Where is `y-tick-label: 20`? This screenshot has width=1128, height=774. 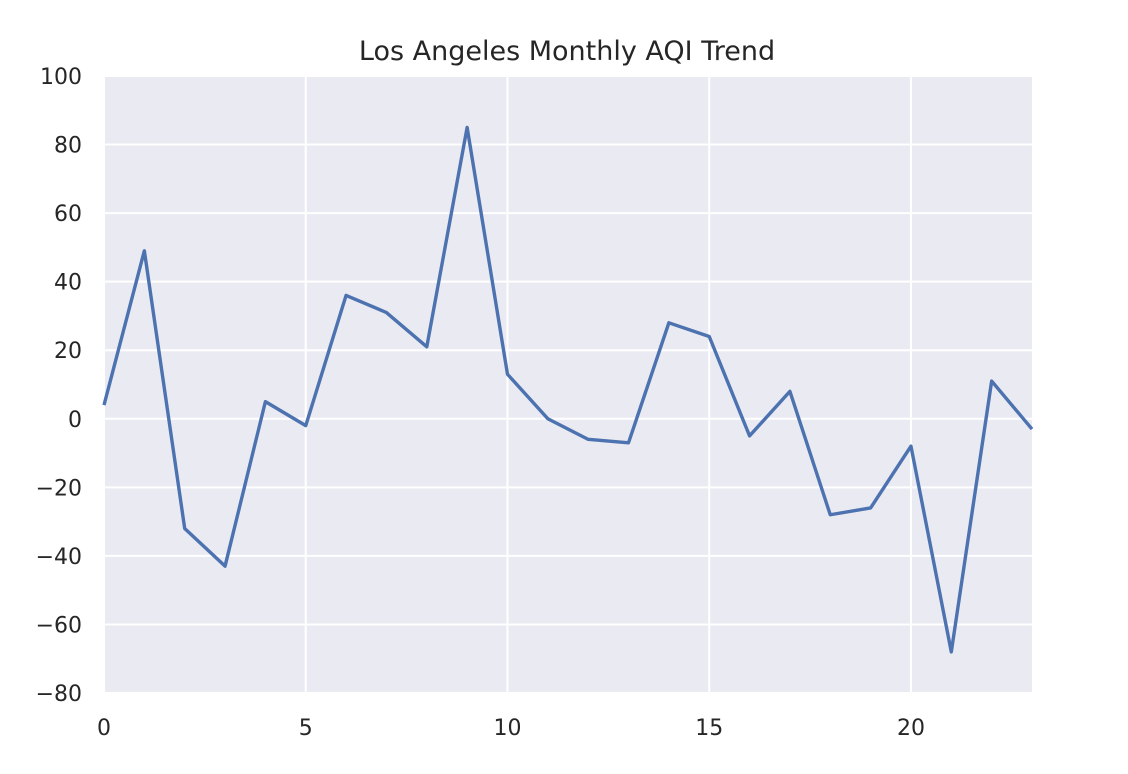 y-tick-label: 20 is located at coordinates (68, 351).